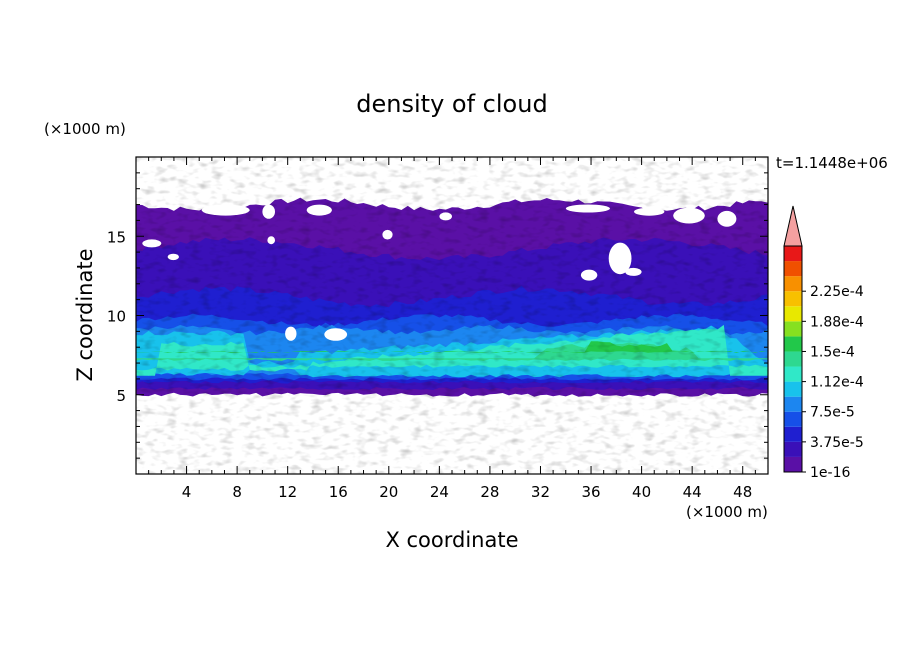  What do you see at coordinates (742, 492) in the screenshot?
I see `x-tick-label: 48` at bounding box center [742, 492].